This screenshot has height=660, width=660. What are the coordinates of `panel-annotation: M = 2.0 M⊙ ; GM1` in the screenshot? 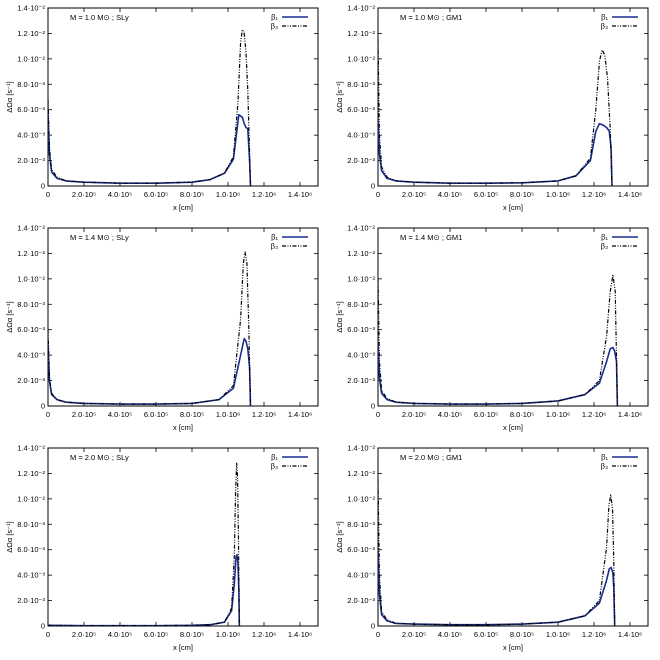 It's located at (431, 457).